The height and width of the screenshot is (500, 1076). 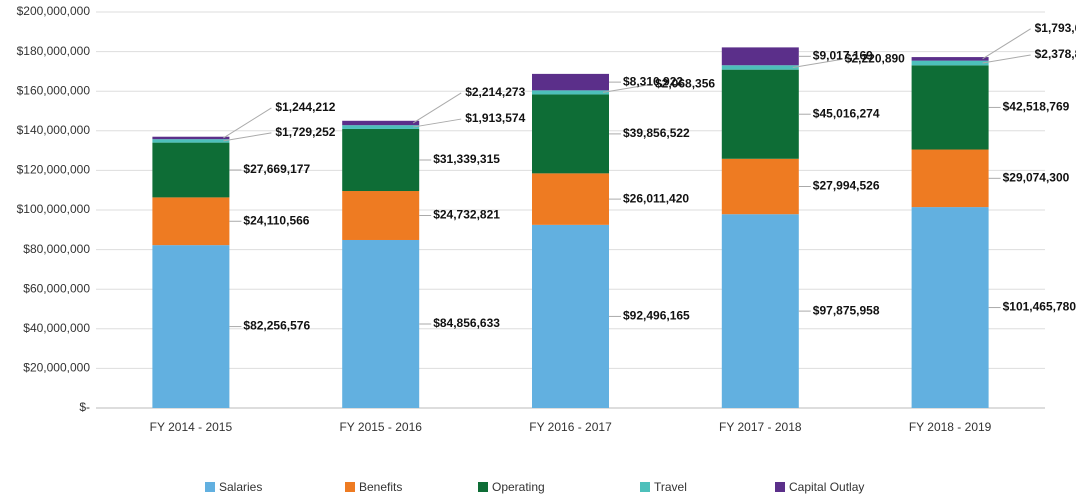 What do you see at coordinates (1039, 307) in the screenshot?
I see `data-label: $101,465,780` at bounding box center [1039, 307].